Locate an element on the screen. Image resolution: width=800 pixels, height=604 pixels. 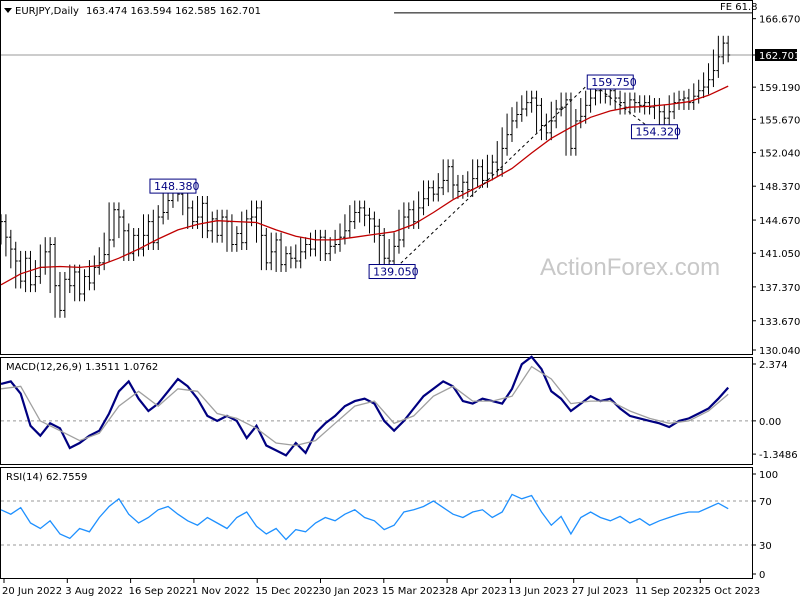
y-tick-label: 100 is located at coordinates (768, 475).